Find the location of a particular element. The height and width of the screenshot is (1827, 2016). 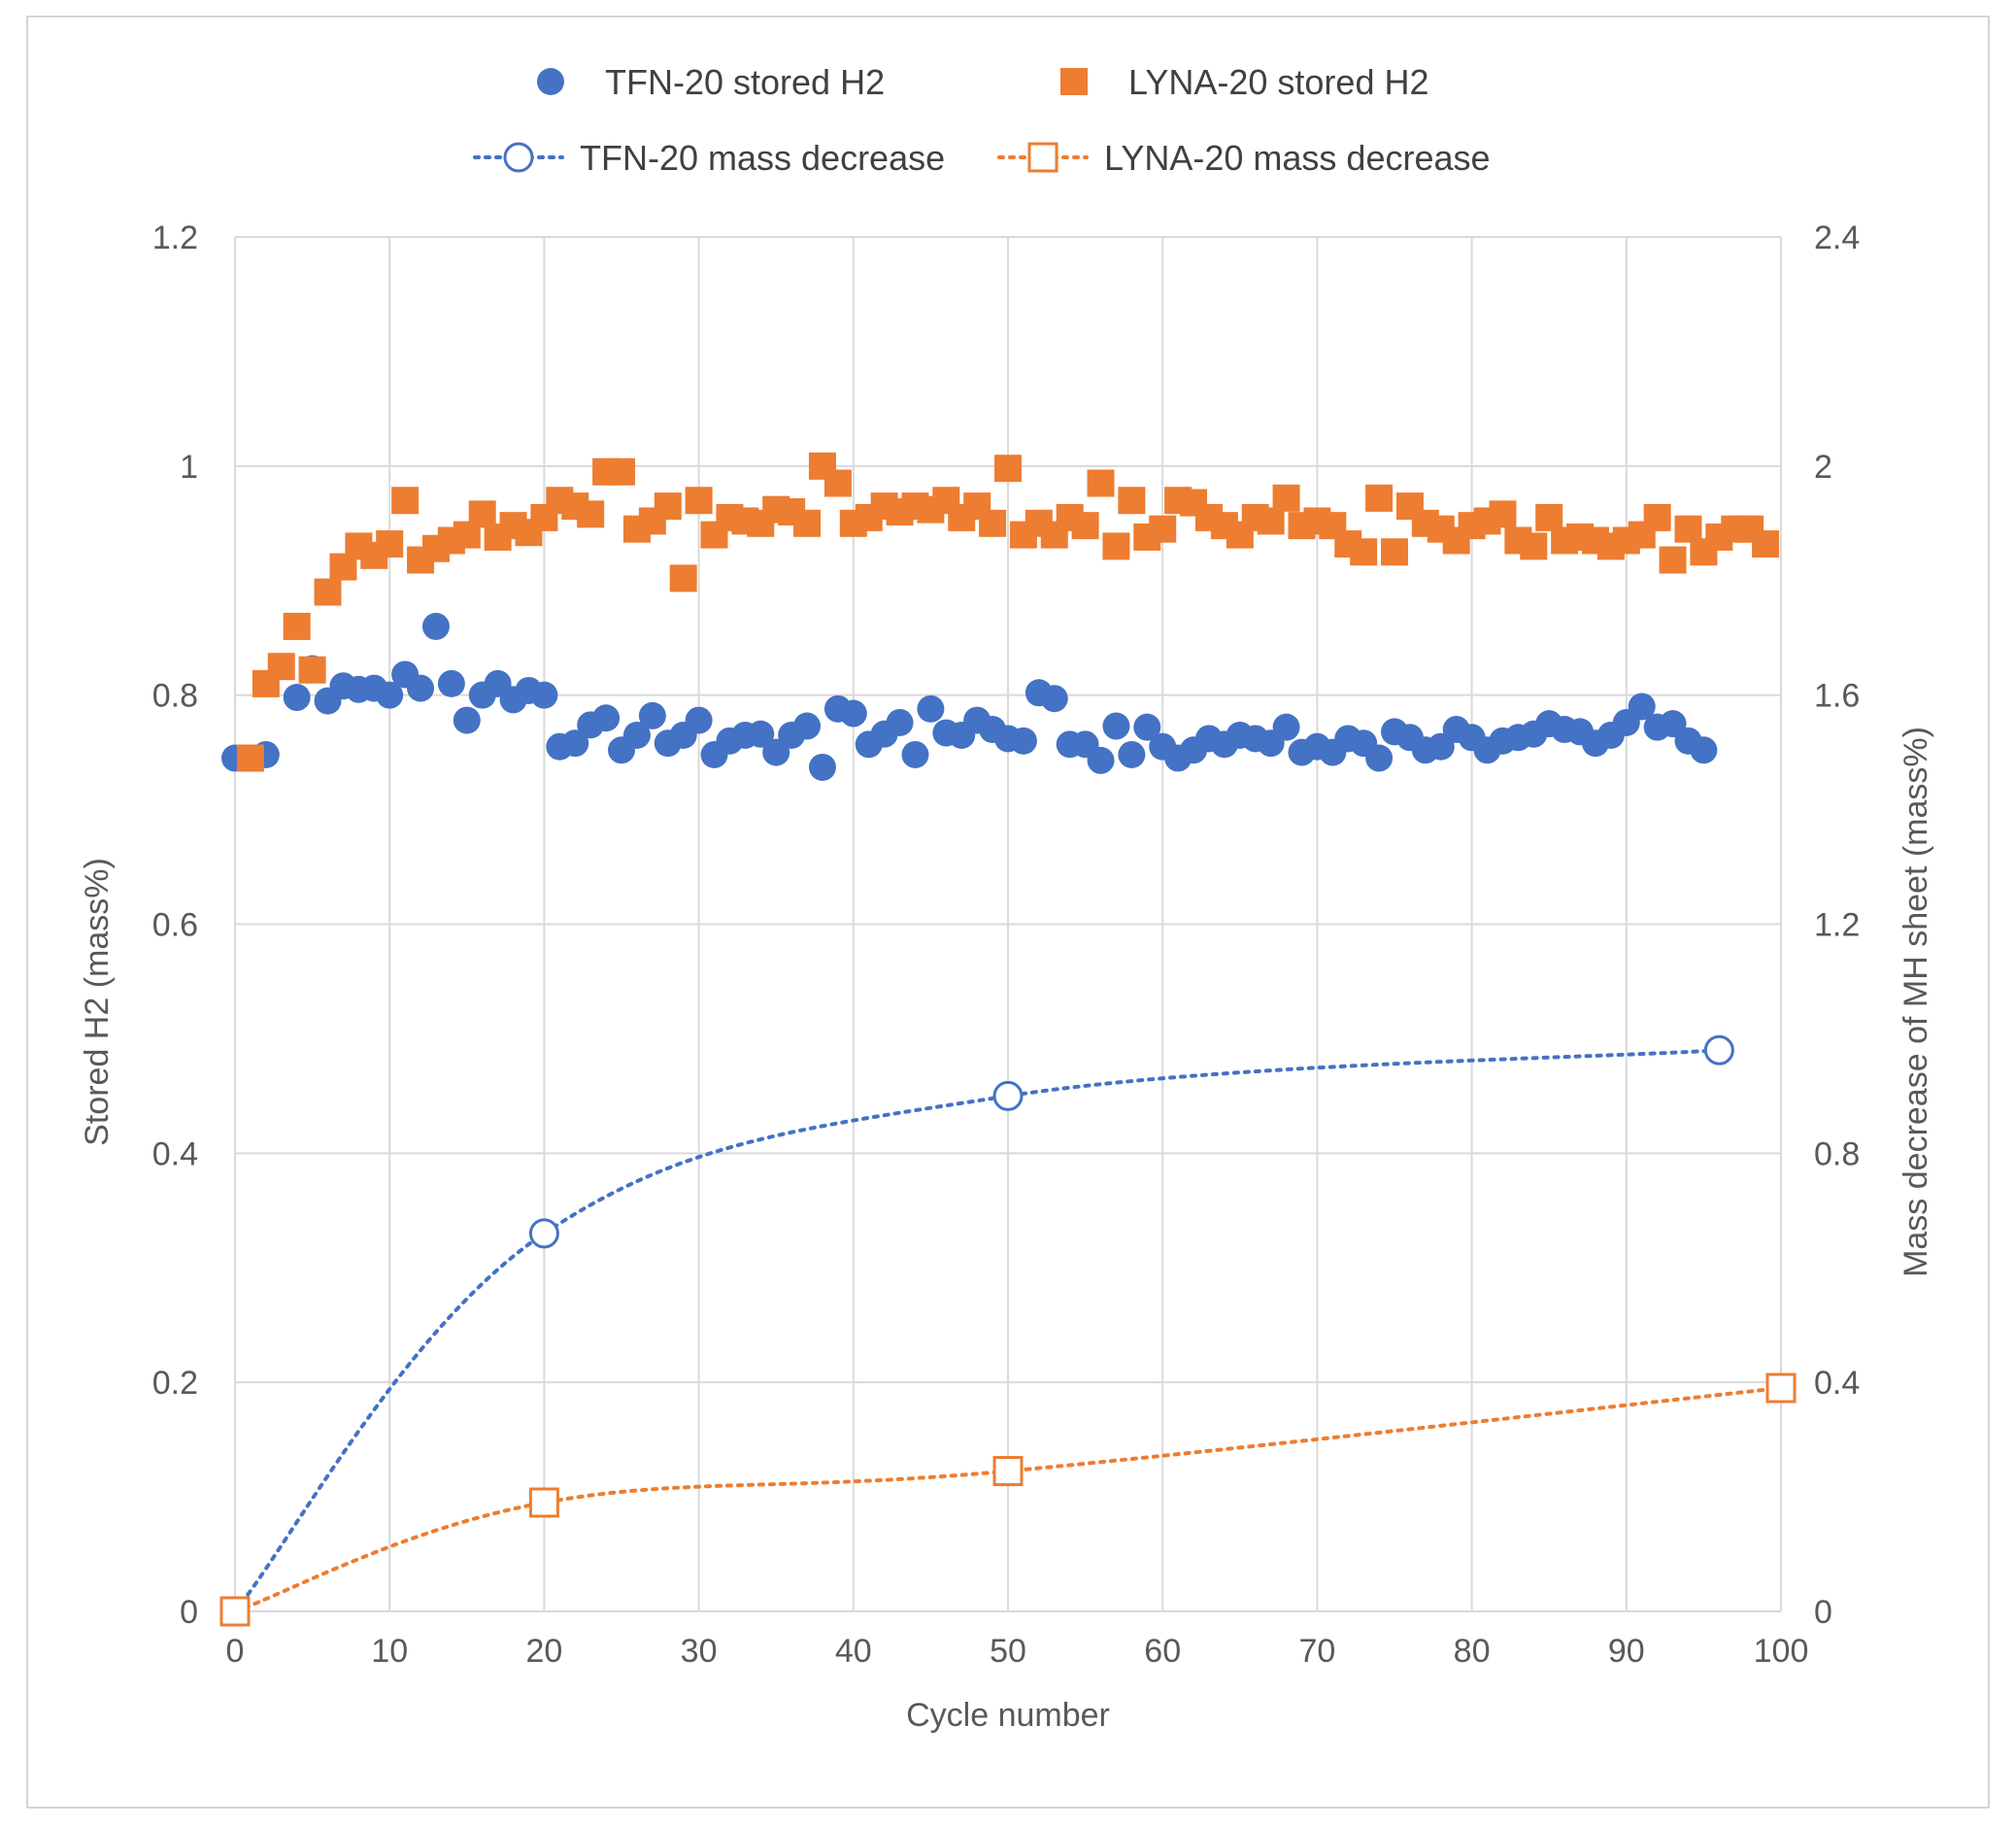

y-tick-label: 1.2 is located at coordinates (175, 238).